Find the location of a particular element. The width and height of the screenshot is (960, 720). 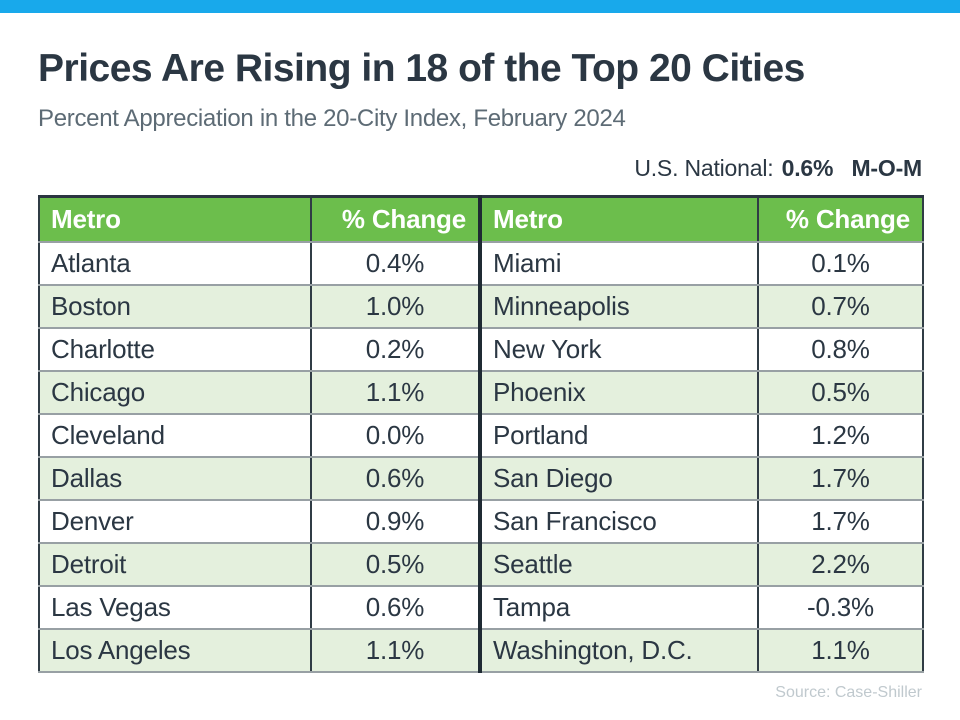

table-row: Las Vegas 0.6% Tampa -0.3% is located at coordinates (481, 608).